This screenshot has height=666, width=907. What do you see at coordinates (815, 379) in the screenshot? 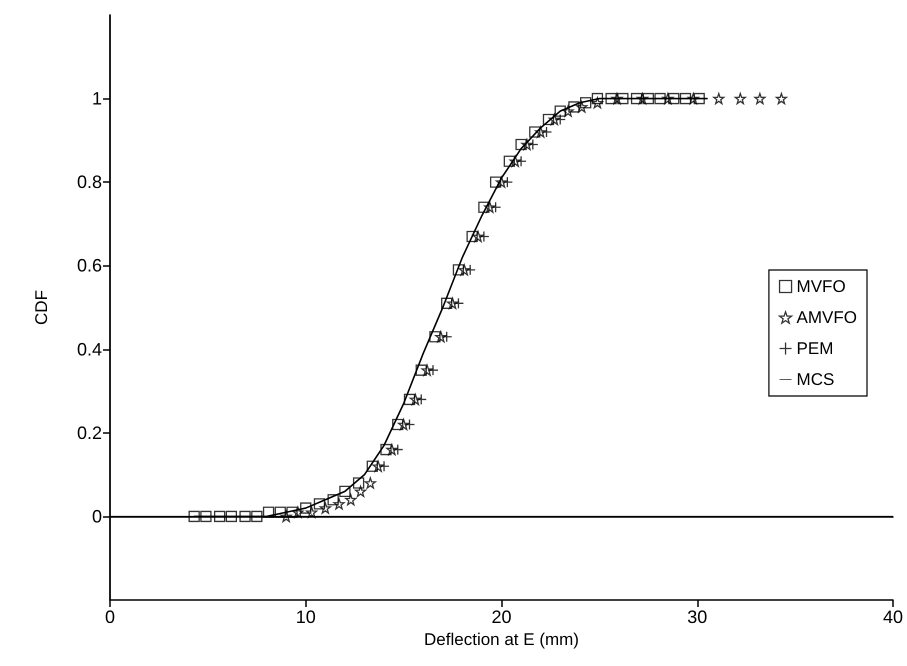
I see `legend-label: MCS` at bounding box center [815, 379].